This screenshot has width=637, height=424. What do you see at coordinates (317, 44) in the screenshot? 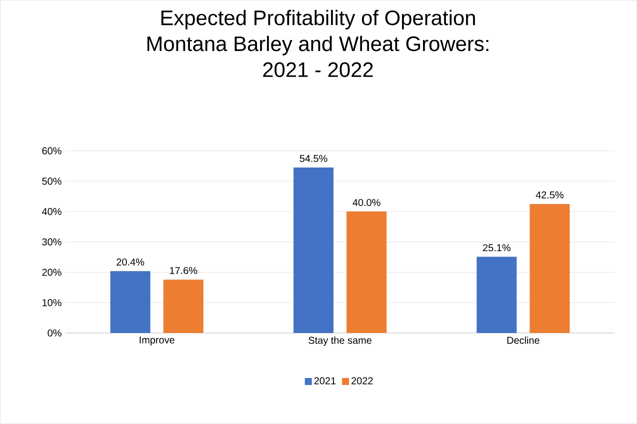
I see `chart-title: Expected Profitability of Operation Montana Barley and Wheat Growers: 2021 - 2022` at bounding box center [317, 44].